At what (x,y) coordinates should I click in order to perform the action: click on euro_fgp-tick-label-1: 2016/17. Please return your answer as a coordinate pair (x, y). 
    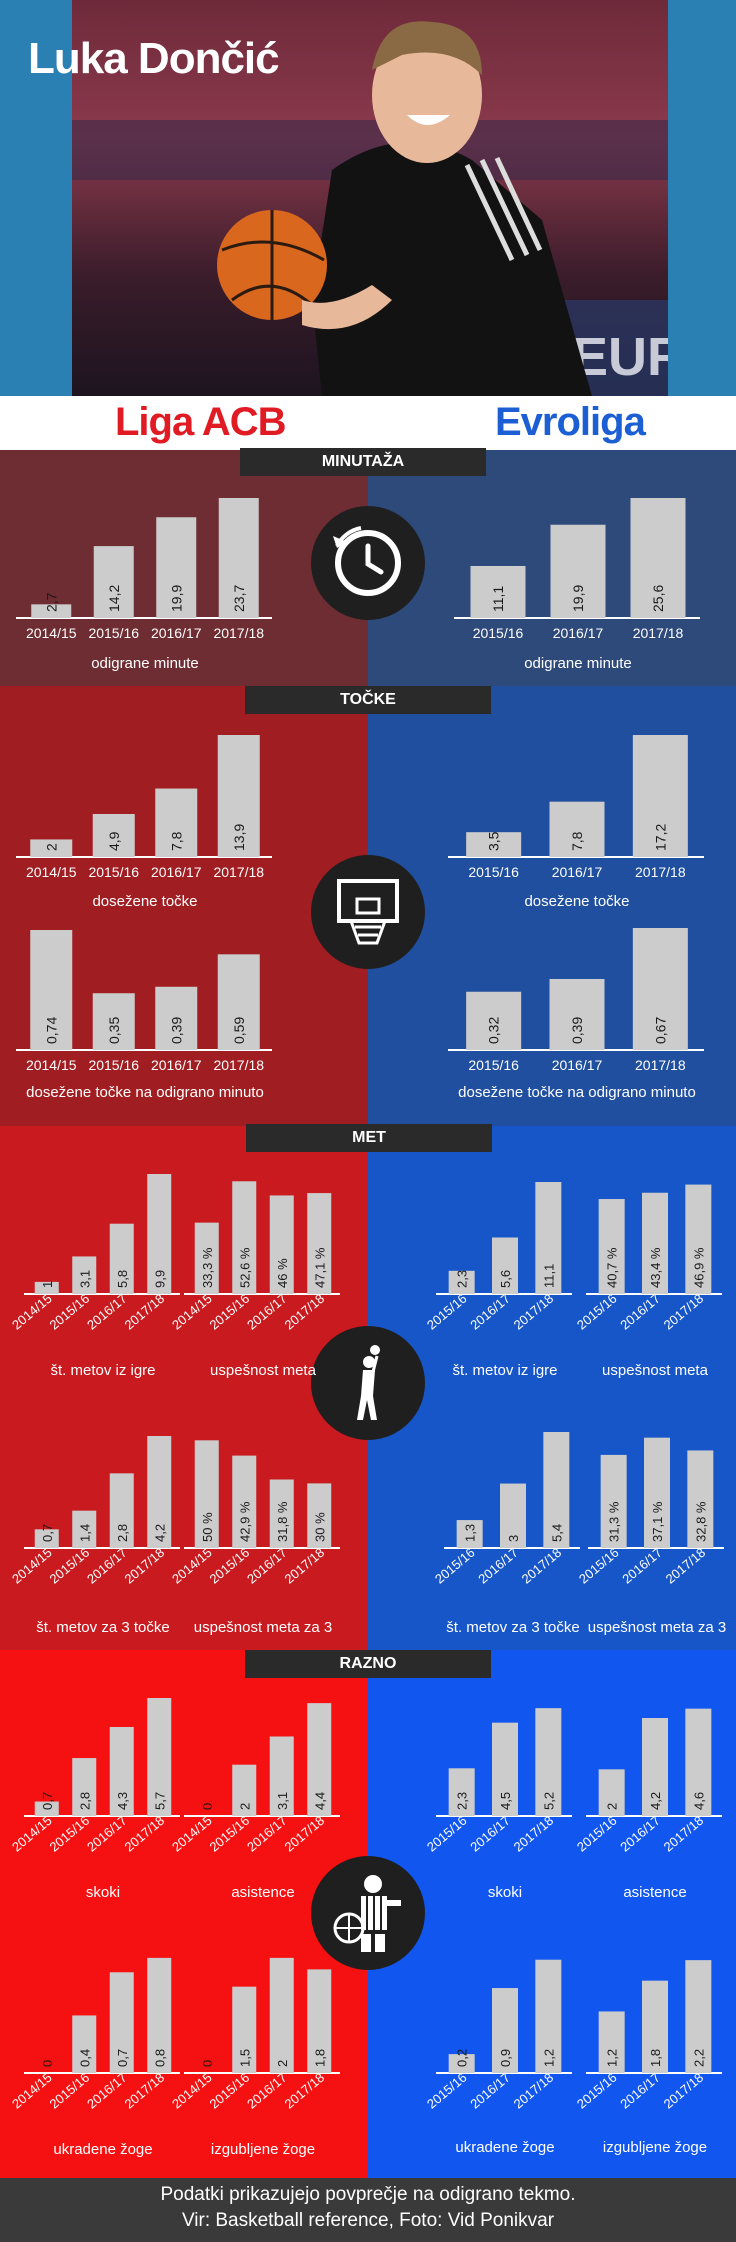
    Looking at the image, I should click on (640, 1312).